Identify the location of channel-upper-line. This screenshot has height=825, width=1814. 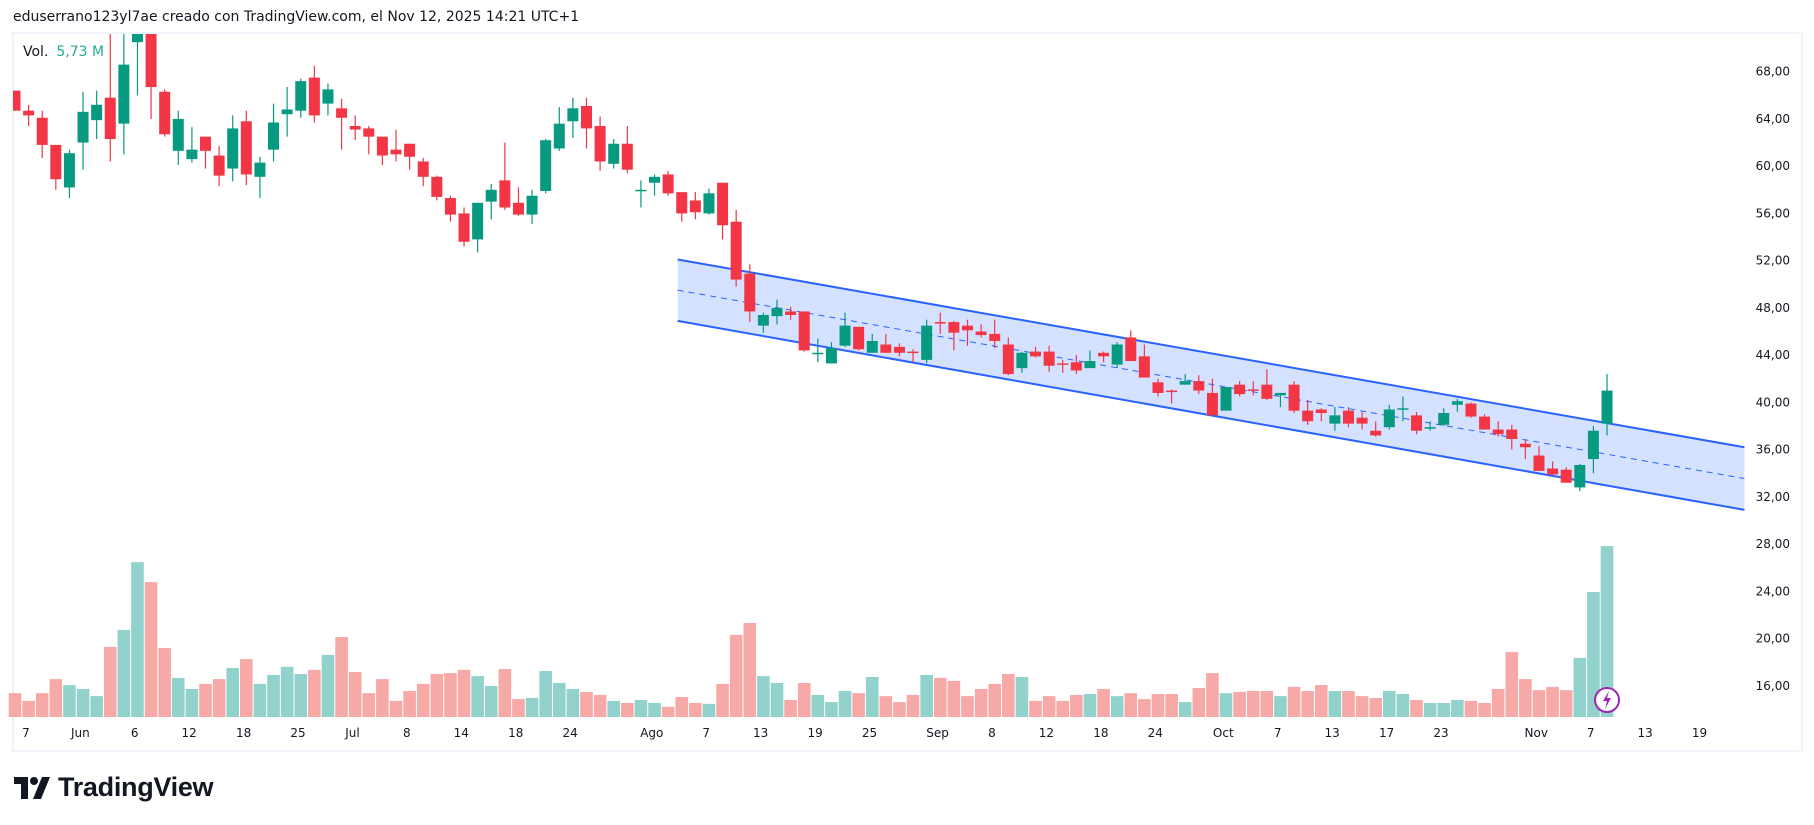
(1211, 353).